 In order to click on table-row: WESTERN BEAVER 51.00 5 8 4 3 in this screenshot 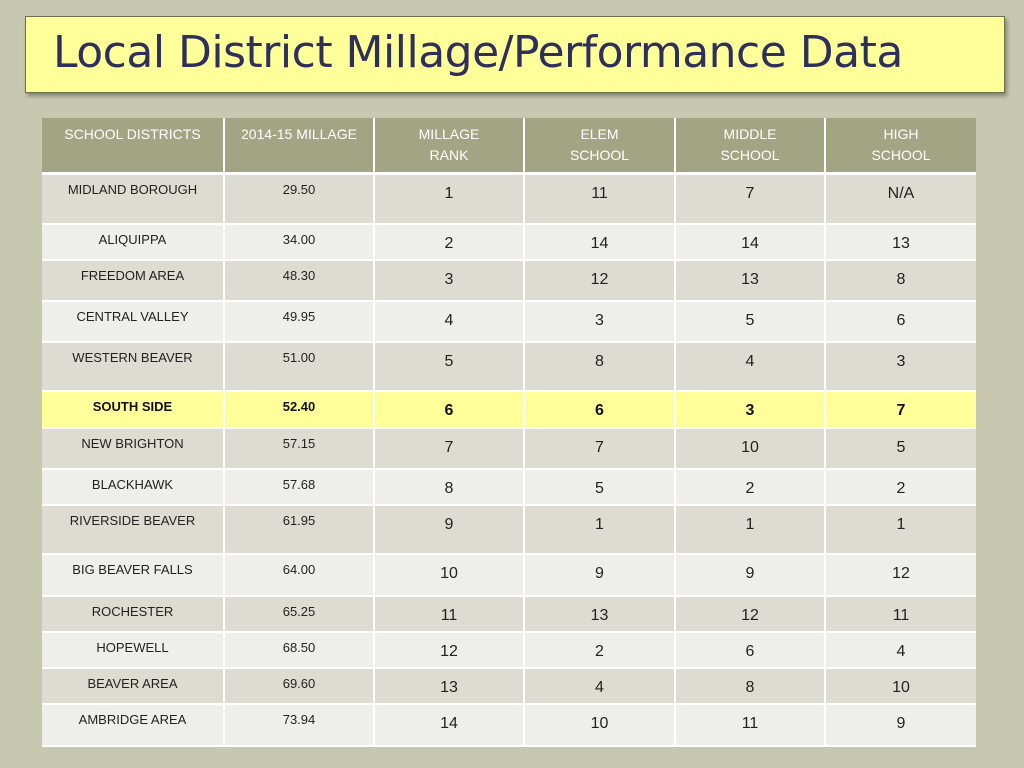, I will do `click(509, 366)`.